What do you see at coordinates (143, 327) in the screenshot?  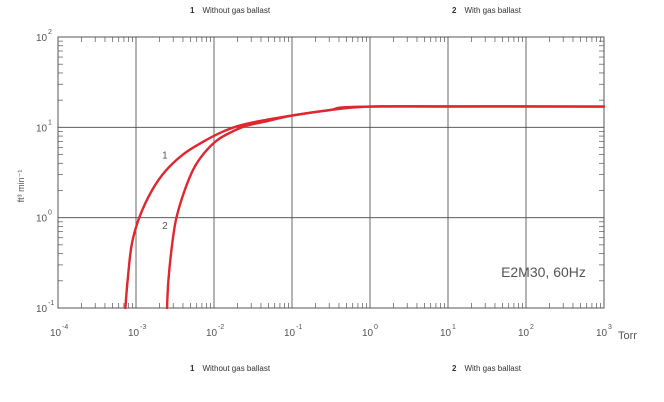 I see `x-tick-exponent: -3` at bounding box center [143, 327].